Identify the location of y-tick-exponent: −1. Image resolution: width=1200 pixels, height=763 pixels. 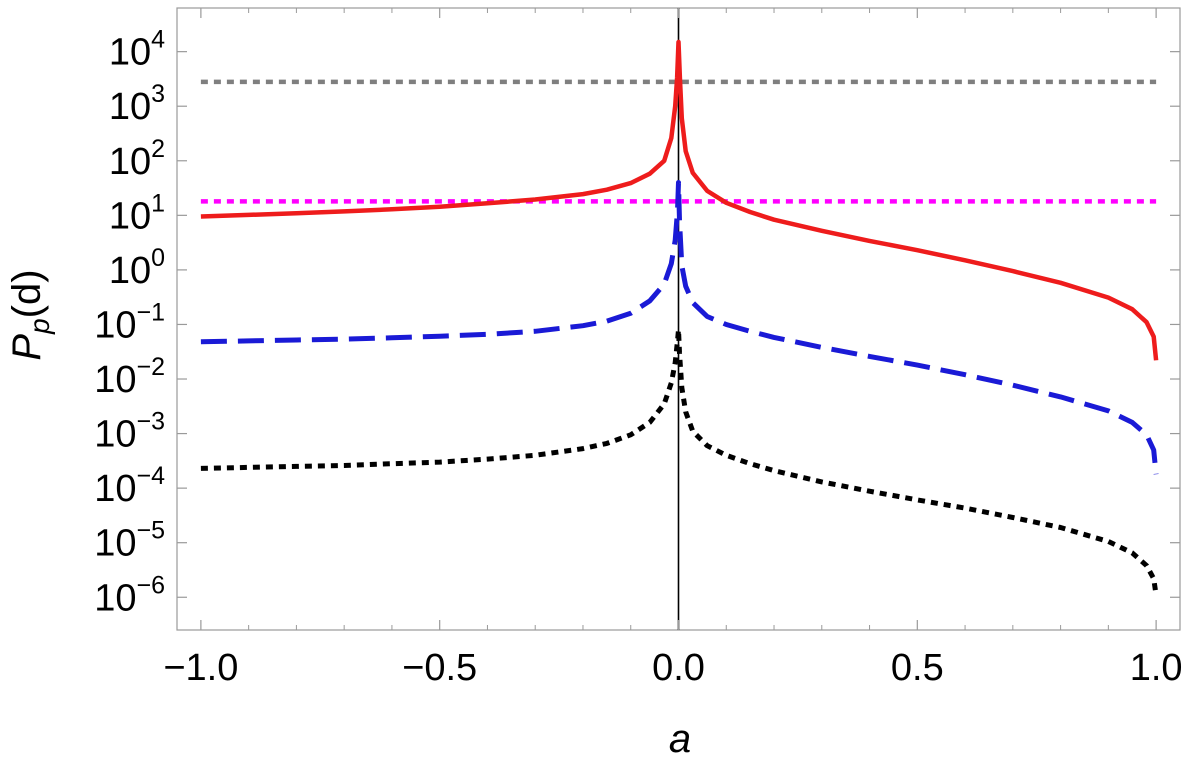
(150, 312).